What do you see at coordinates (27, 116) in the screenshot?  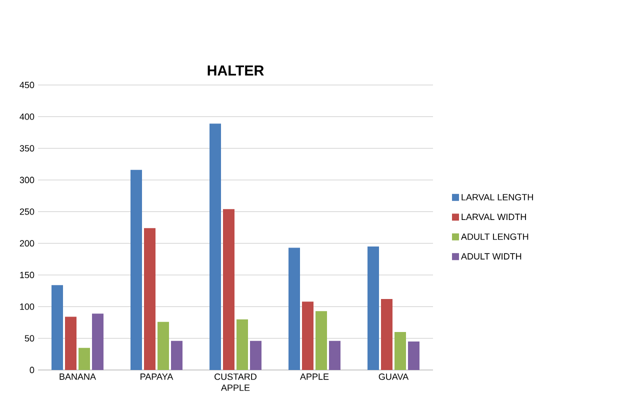 I see `y-tick-label: 400` at bounding box center [27, 116].